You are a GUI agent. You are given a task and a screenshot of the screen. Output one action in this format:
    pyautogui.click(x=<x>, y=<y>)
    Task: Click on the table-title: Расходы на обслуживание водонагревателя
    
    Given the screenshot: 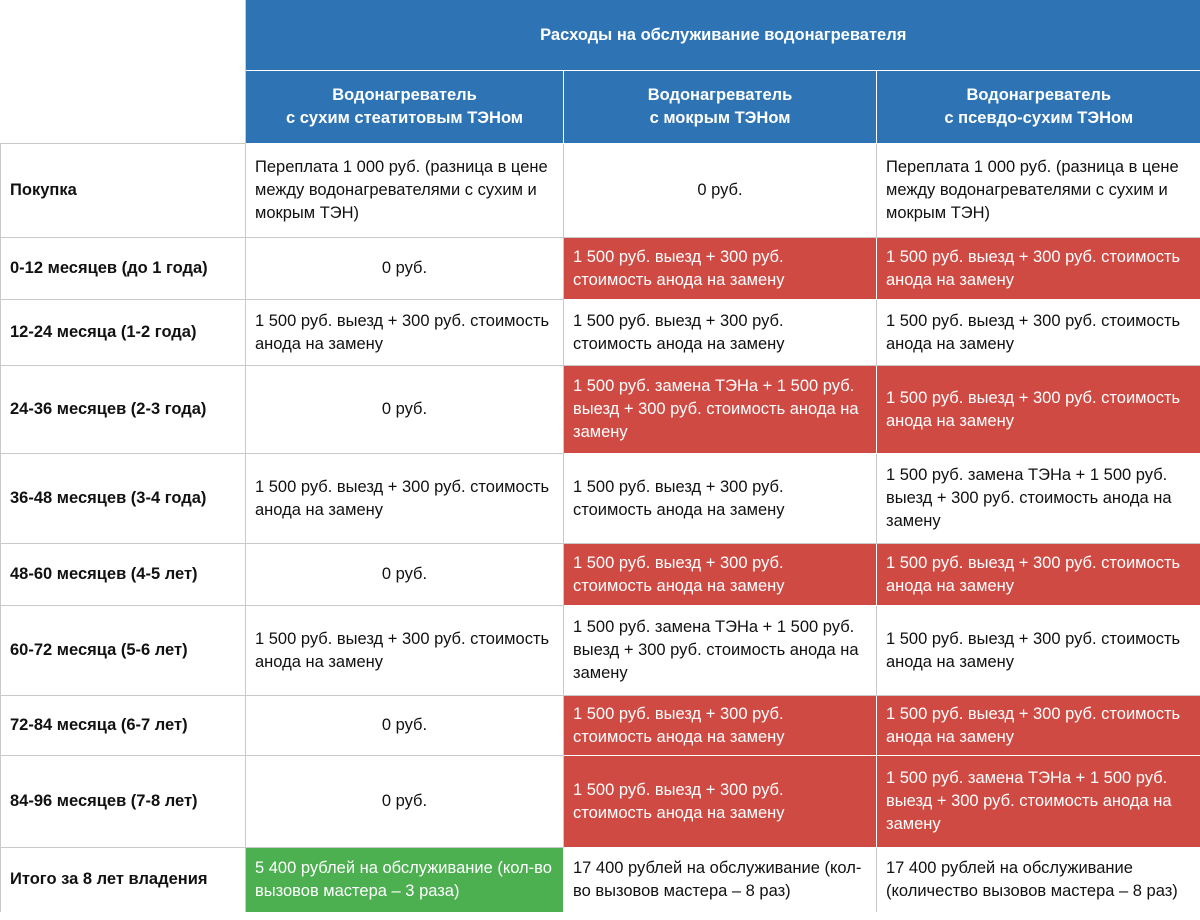 What is the action you would take?
    pyautogui.click(x=722, y=35)
    